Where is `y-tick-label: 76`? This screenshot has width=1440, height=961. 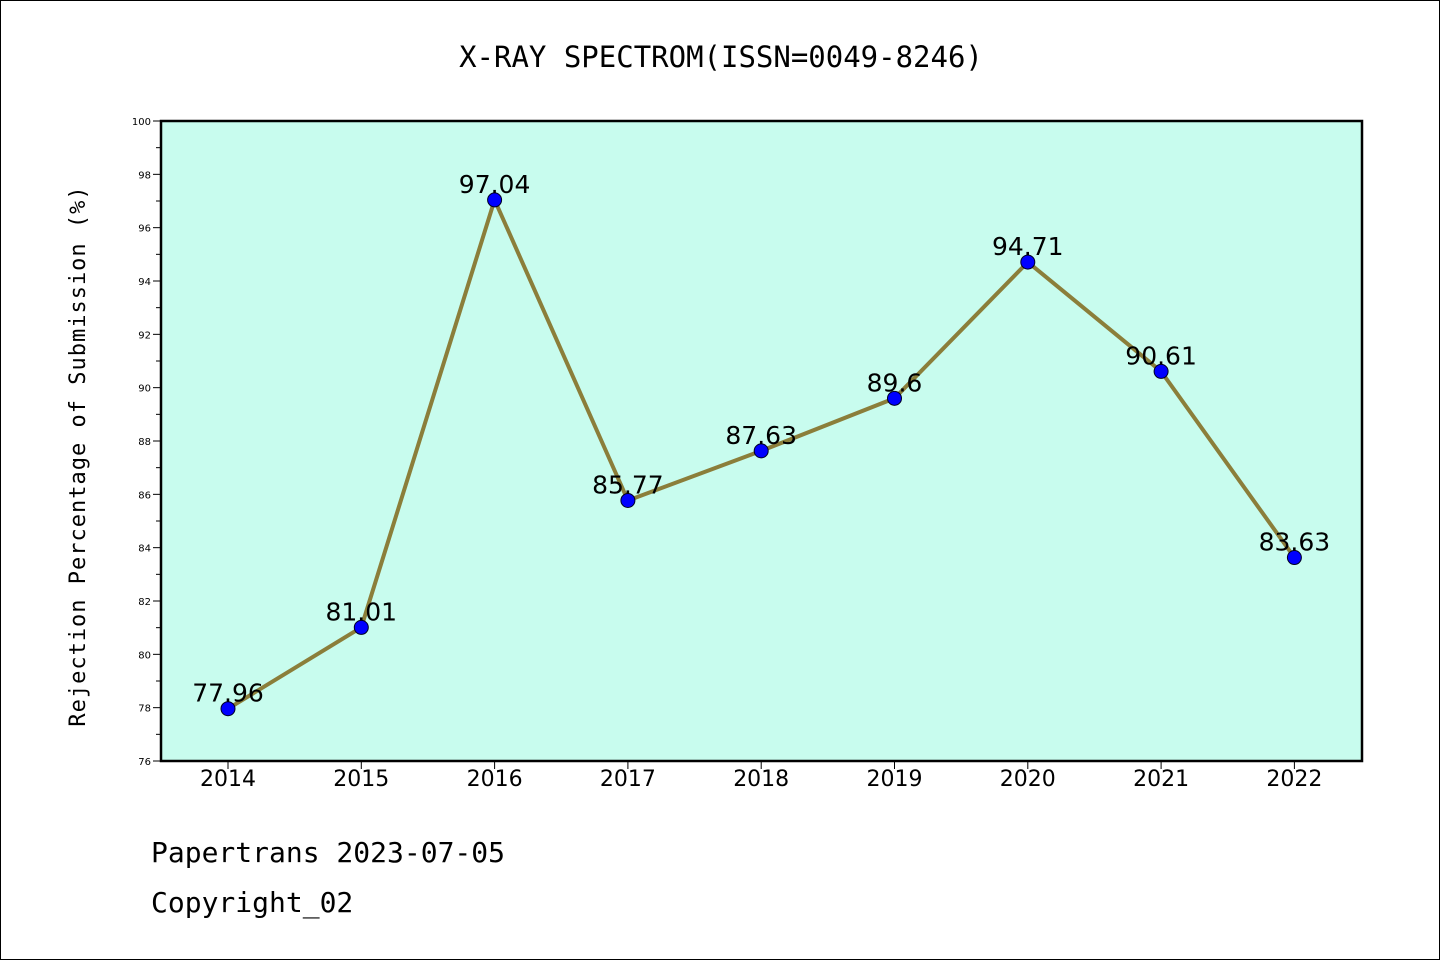 y-tick-label: 76 is located at coordinates (144, 762).